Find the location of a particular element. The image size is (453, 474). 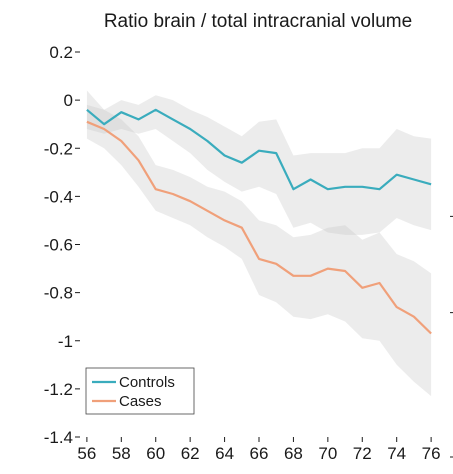

y-tick-label: -1 is located at coordinates (65, 341).